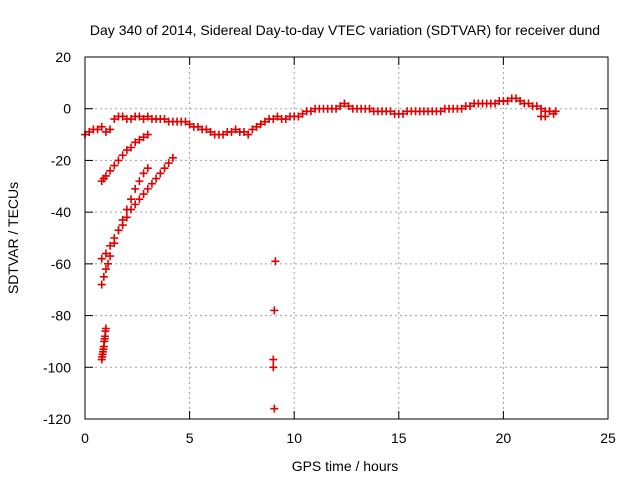  Describe the element at coordinates (294, 438) in the screenshot. I see `x-tick-label: 10` at that location.